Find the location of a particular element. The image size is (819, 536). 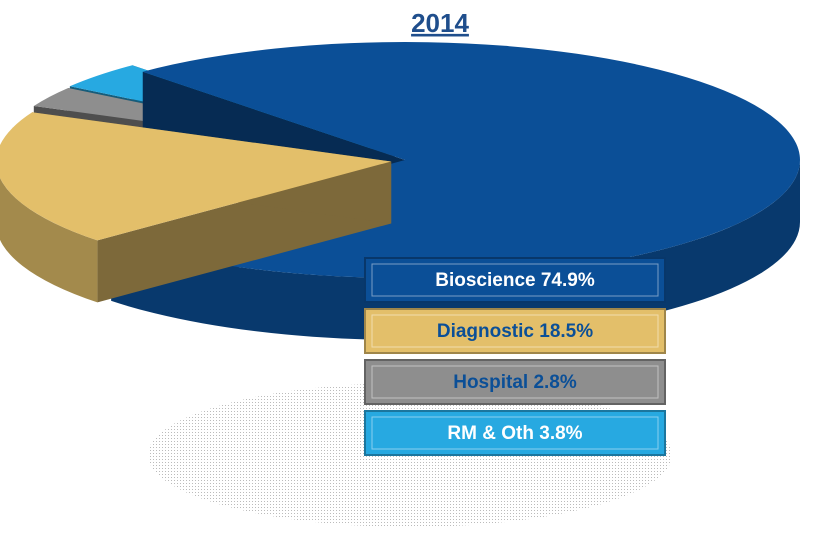

legend-label: Bioscience 74.9% is located at coordinates (515, 280).